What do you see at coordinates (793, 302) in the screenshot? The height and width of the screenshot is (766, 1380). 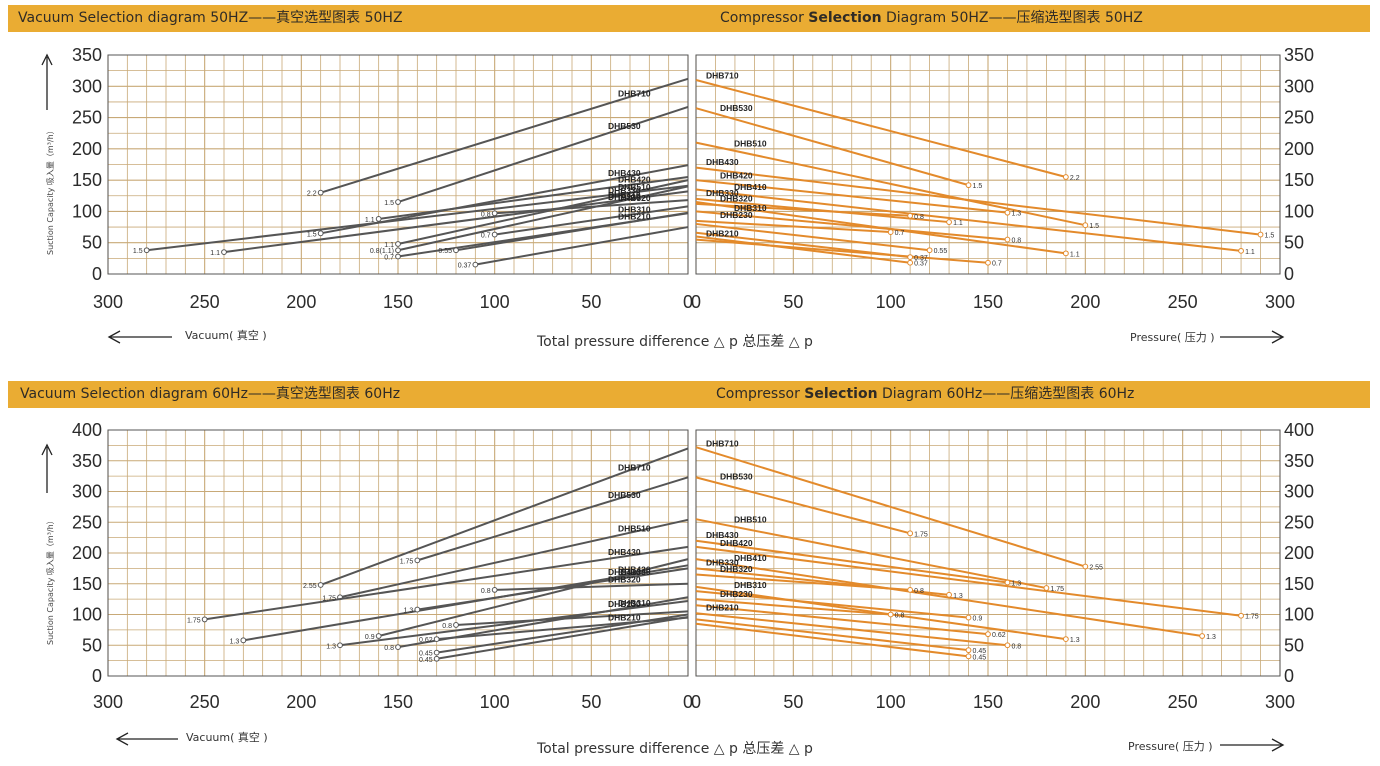 I see `panel1-xtick: 50` at bounding box center [793, 302].